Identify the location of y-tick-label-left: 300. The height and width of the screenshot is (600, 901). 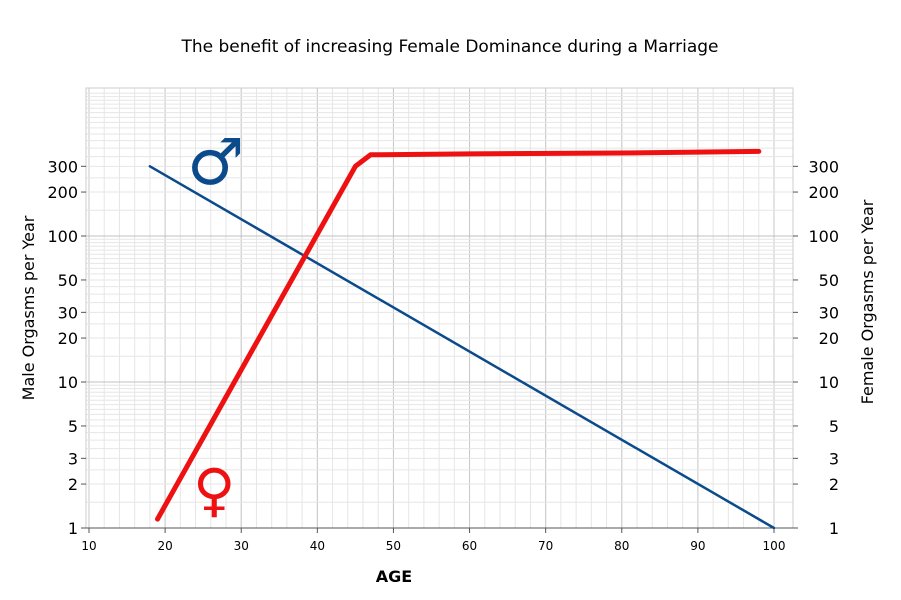
(62, 166).